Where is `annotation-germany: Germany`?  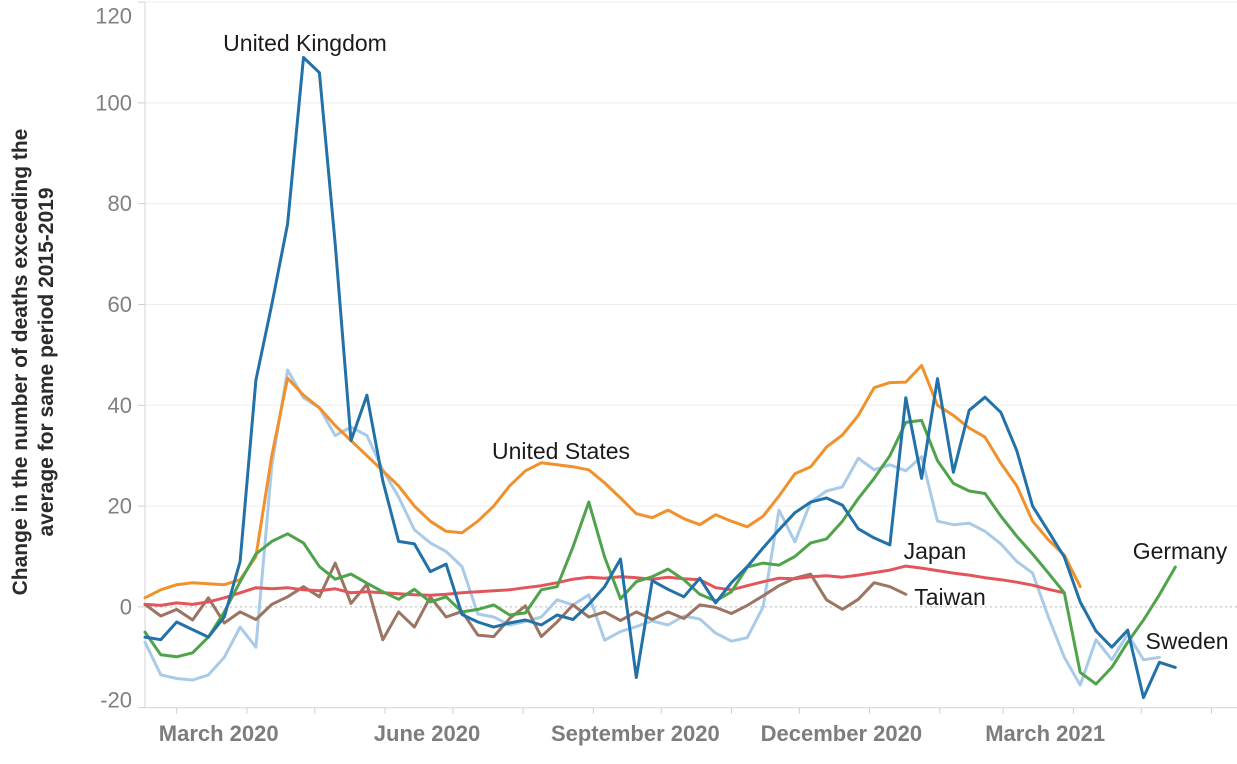 annotation-germany: Germany is located at coordinates (1180, 551).